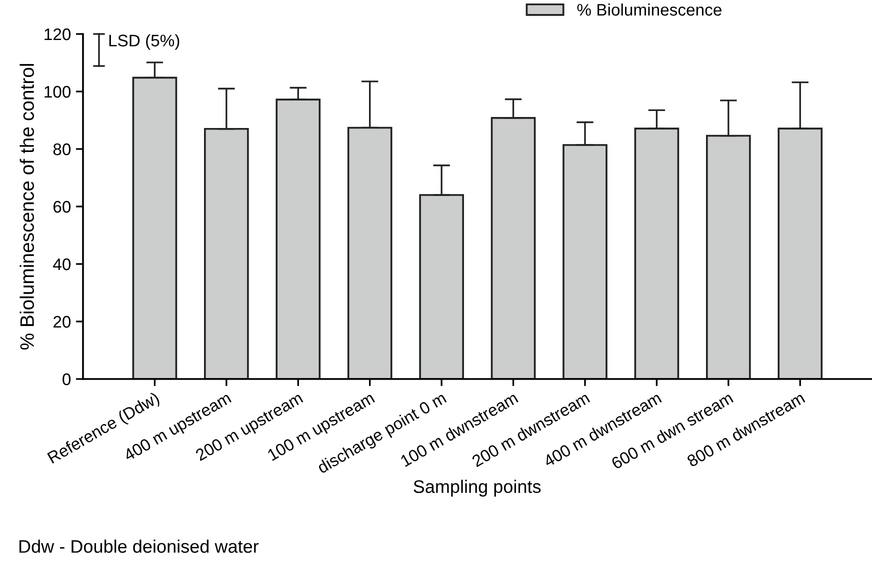 This screenshot has height=568, width=872. I want to click on x-axis-title: Sampling points, so click(477, 488).